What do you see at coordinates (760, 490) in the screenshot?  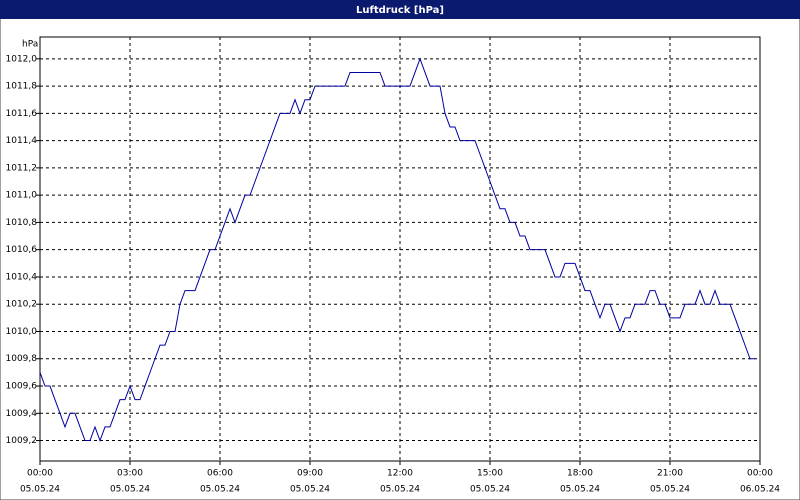 I see `x-tick-date: 06.05.24` at bounding box center [760, 490].